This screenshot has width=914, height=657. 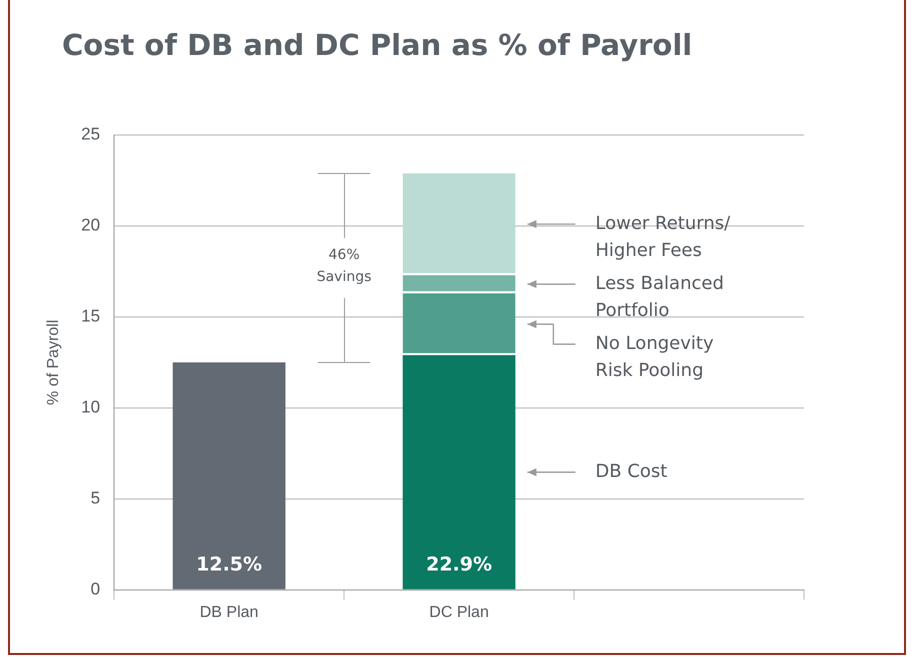 What do you see at coordinates (459, 565) in the screenshot?
I see `total-label: 22.9%` at bounding box center [459, 565].